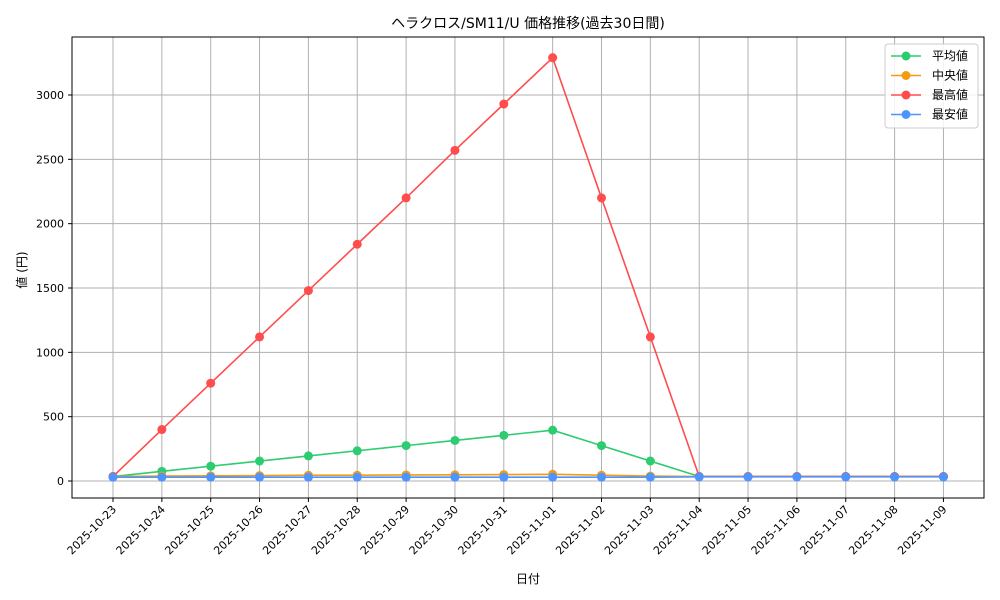 This screenshot has height=600, width=1000. What do you see at coordinates (92, 530) in the screenshot?
I see `x-tick-label: 2025-10-23` at bounding box center [92, 530].